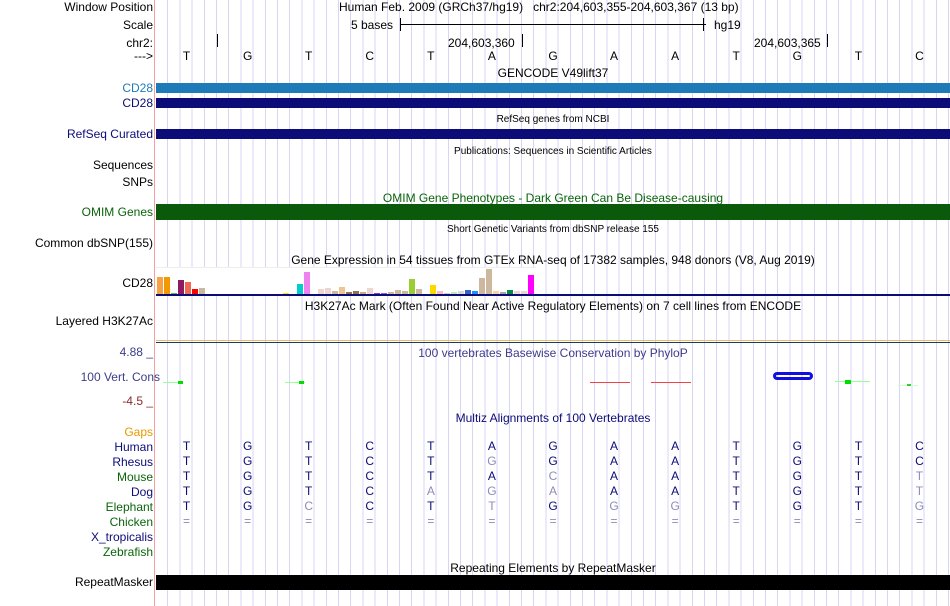 Image resolution: width=950 pixels, height=606 pixels. I want to click on strand-label: --->, so click(143, 56).